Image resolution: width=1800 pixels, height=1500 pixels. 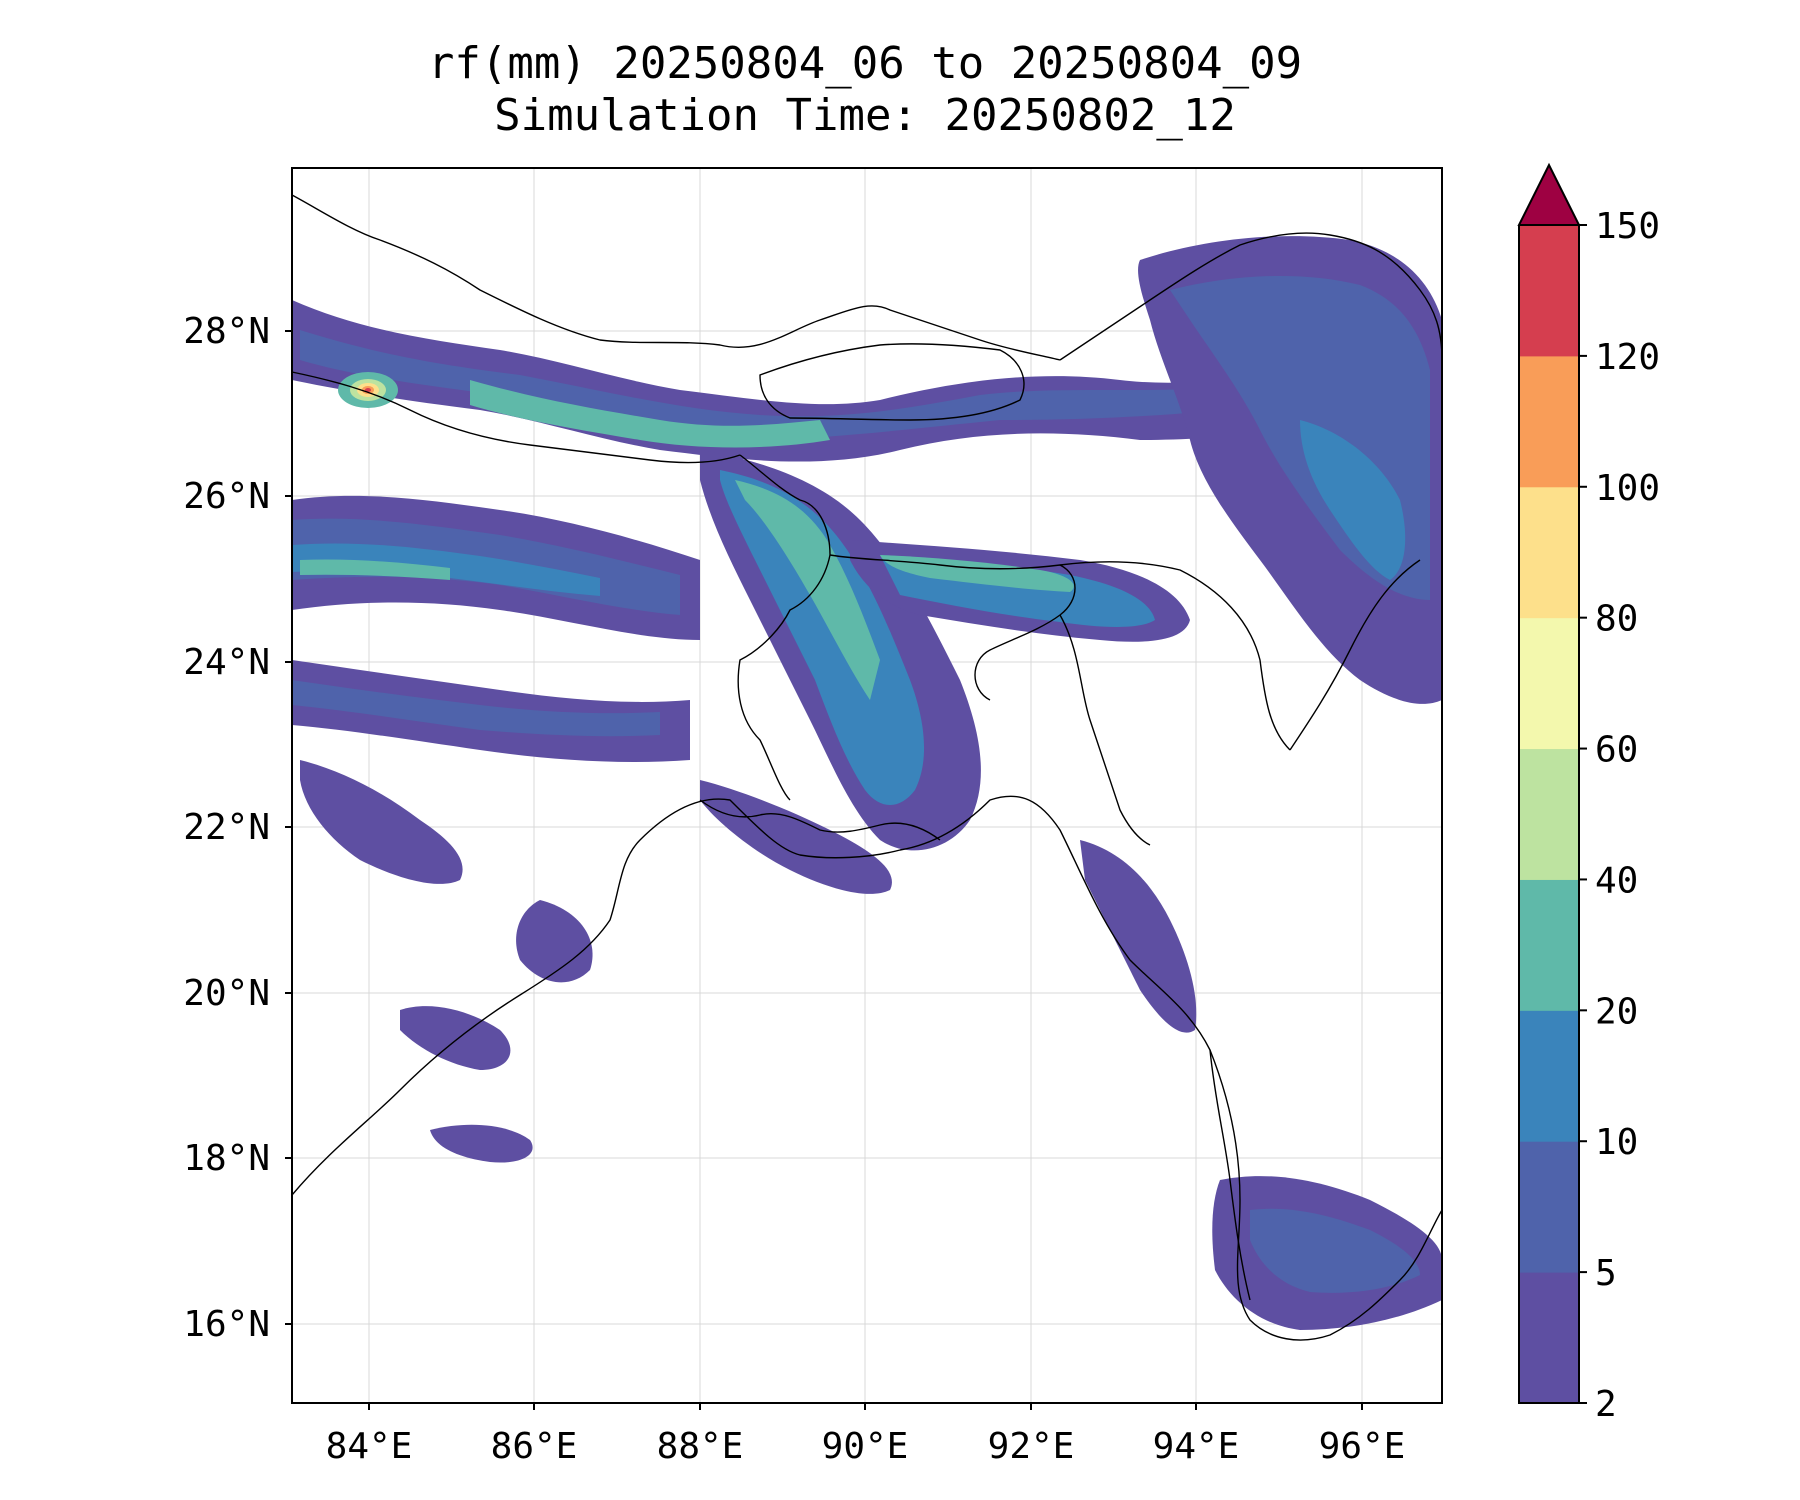 What do you see at coordinates (807, 590) in the screenshot?
I see `rain-plume-bangladesh-core` at bounding box center [807, 590].